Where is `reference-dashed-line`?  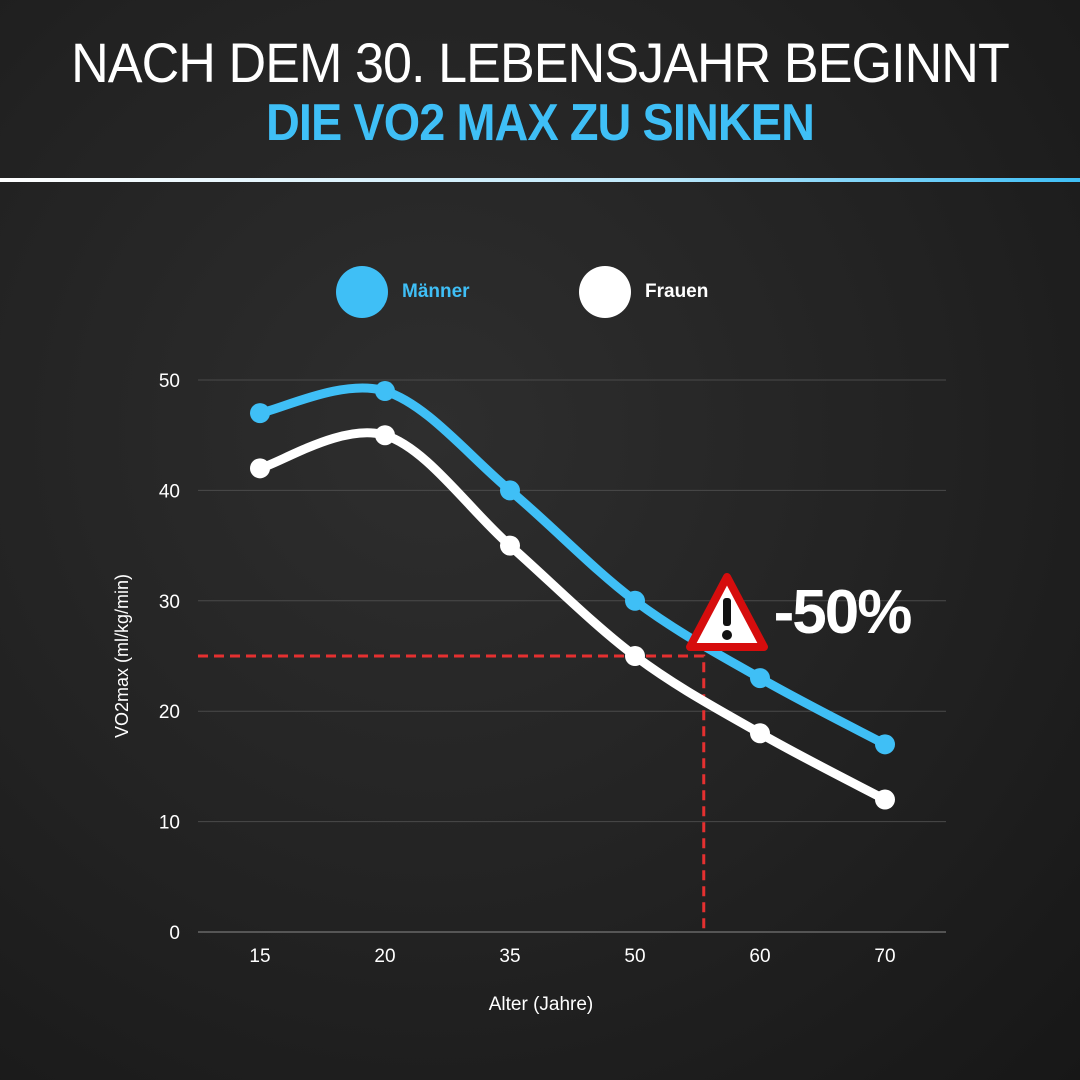 reference-dashed-line is located at coordinates (452, 793).